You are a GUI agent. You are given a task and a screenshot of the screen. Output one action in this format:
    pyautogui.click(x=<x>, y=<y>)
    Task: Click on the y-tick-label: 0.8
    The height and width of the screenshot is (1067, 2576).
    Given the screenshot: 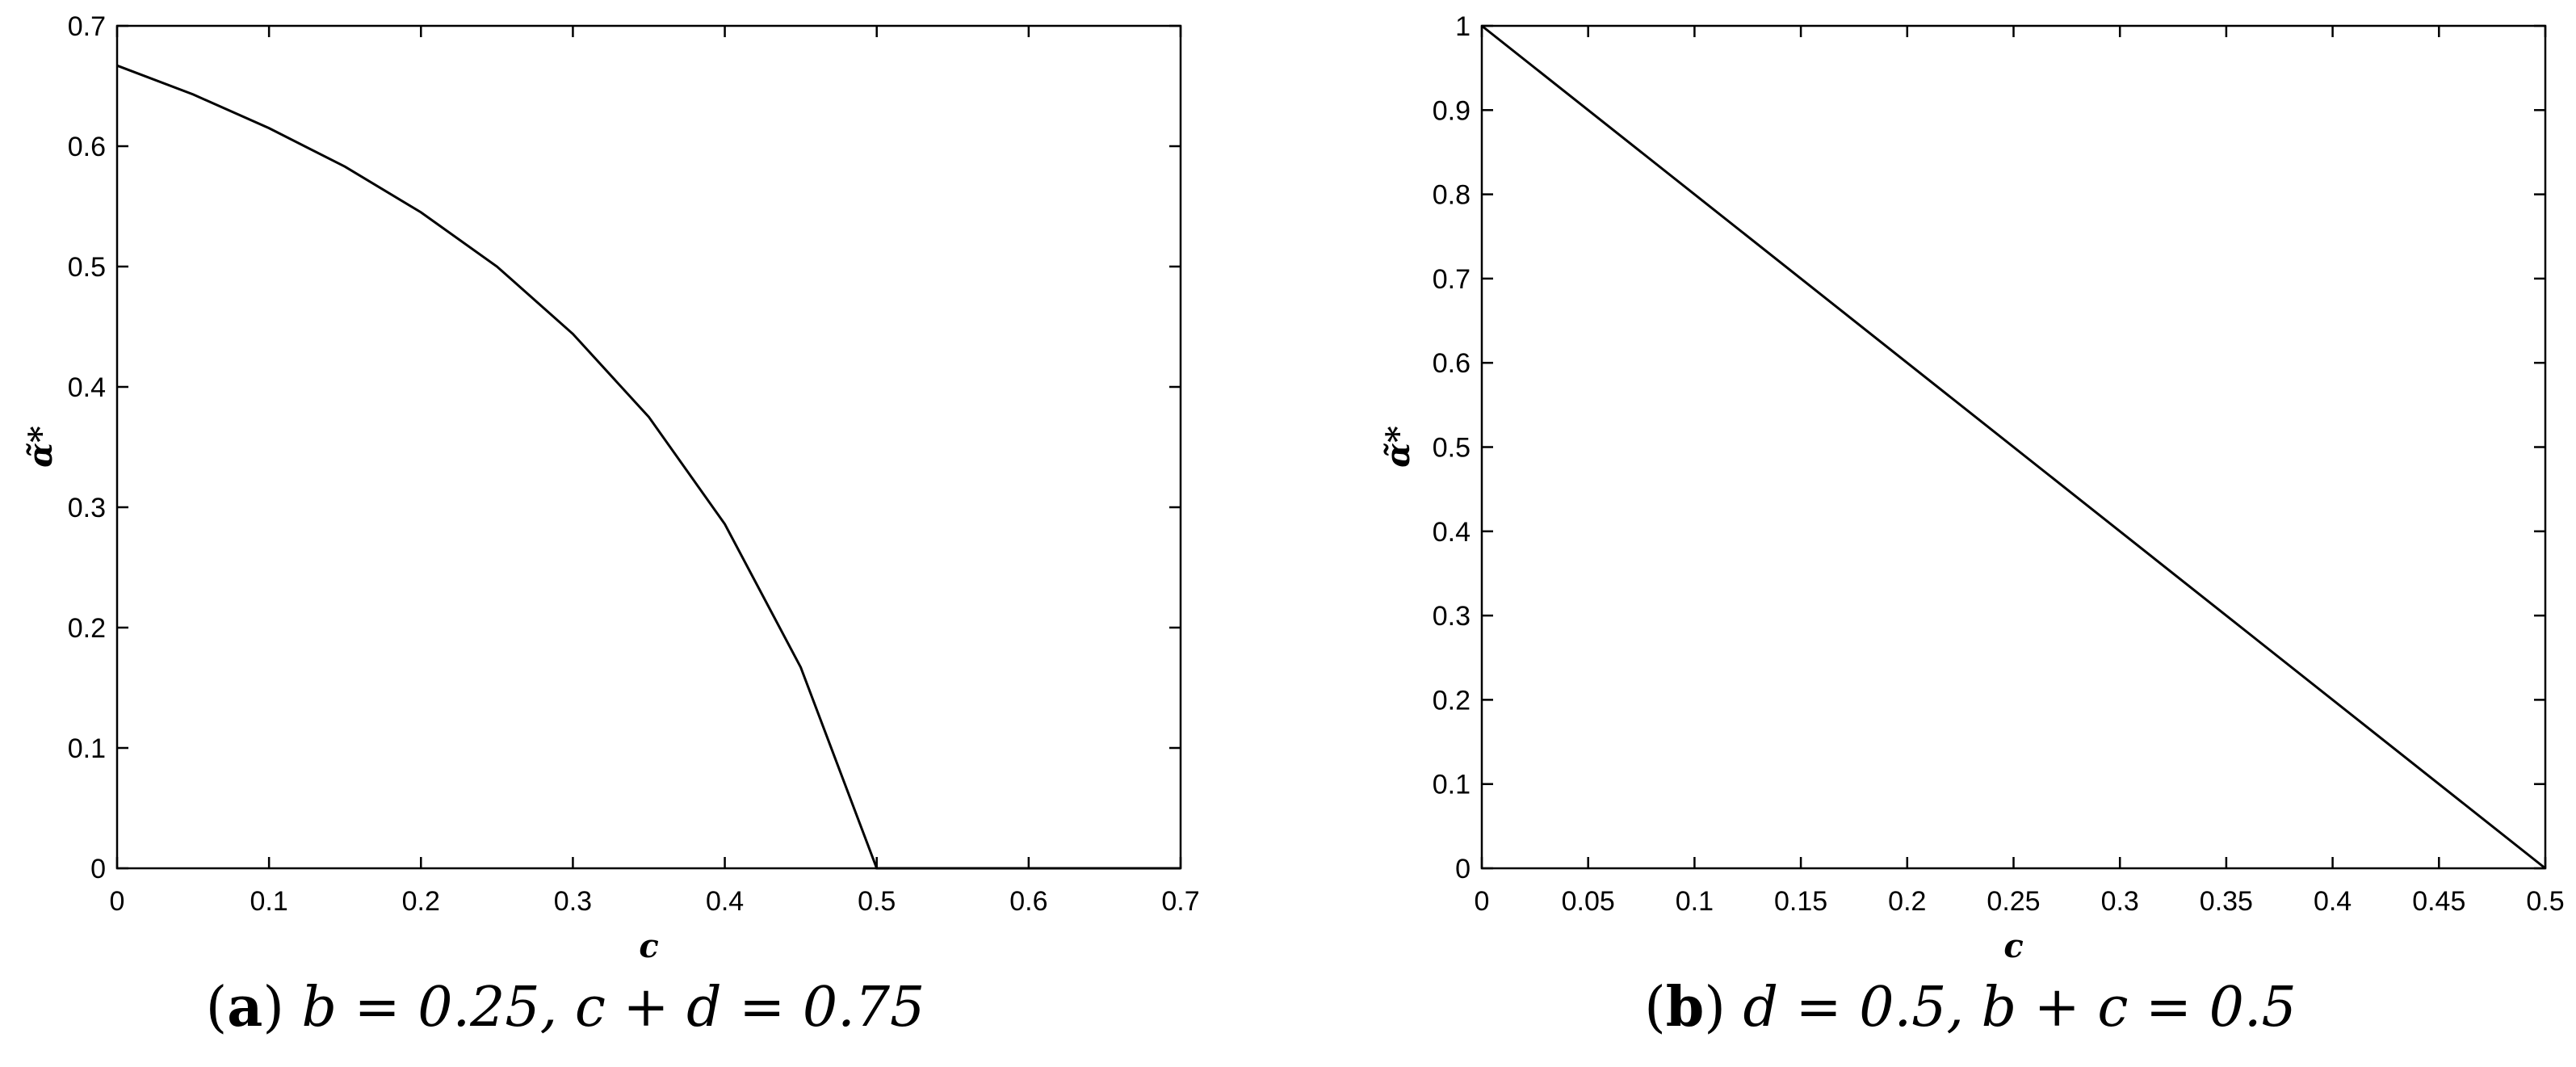 What is the action you would take?
    pyautogui.click(x=1452, y=195)
    